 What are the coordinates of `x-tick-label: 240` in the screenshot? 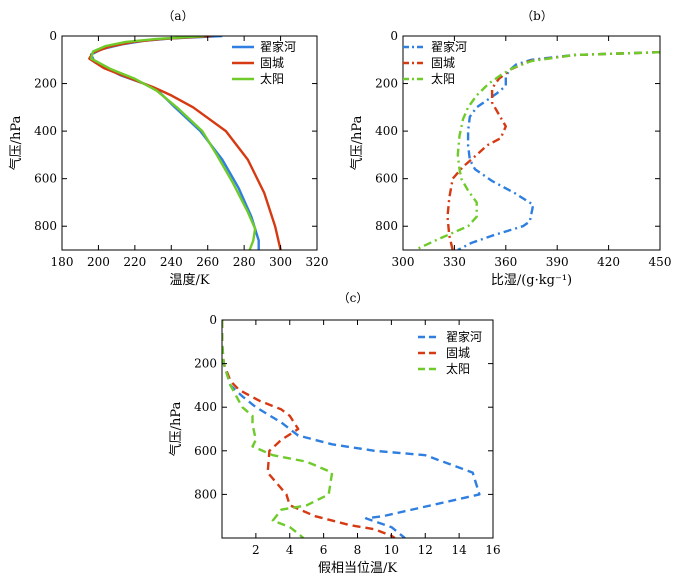 It's located at (171, 262).